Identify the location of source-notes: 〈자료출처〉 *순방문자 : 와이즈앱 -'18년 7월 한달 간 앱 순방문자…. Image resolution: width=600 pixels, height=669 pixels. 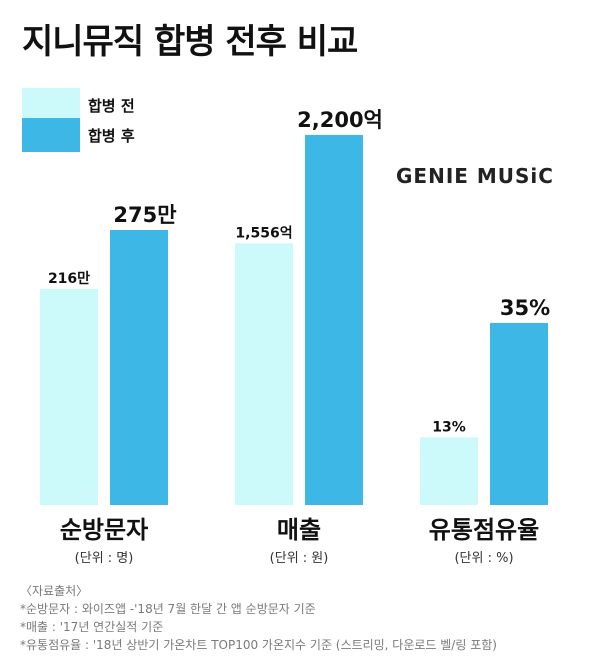
(258, 618).